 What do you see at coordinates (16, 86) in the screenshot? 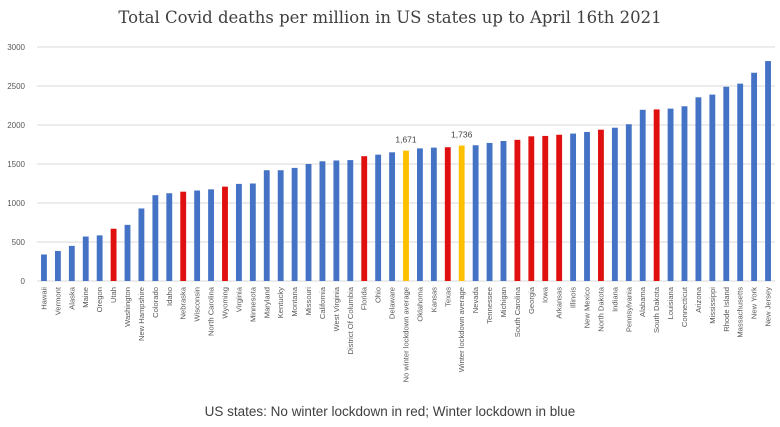
I see `y-tick-label: 2500` at bounding box center [16, 86].